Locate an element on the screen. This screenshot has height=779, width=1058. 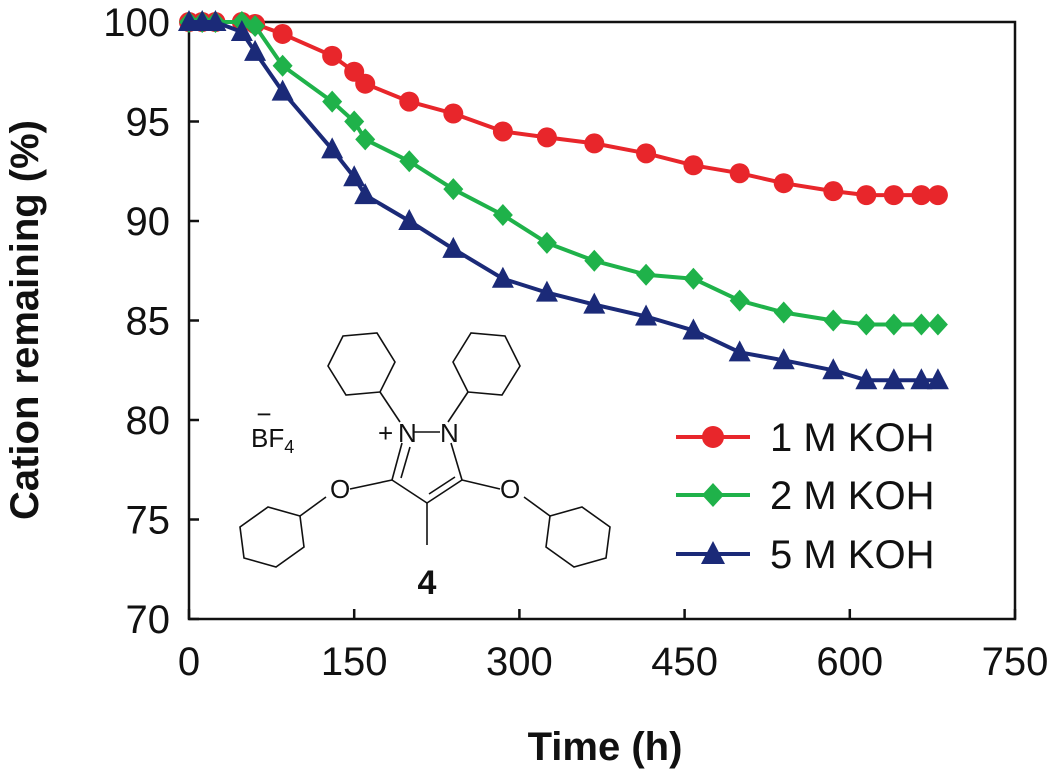
x-tick-label: 750 is located at coordinates (1015, 662).